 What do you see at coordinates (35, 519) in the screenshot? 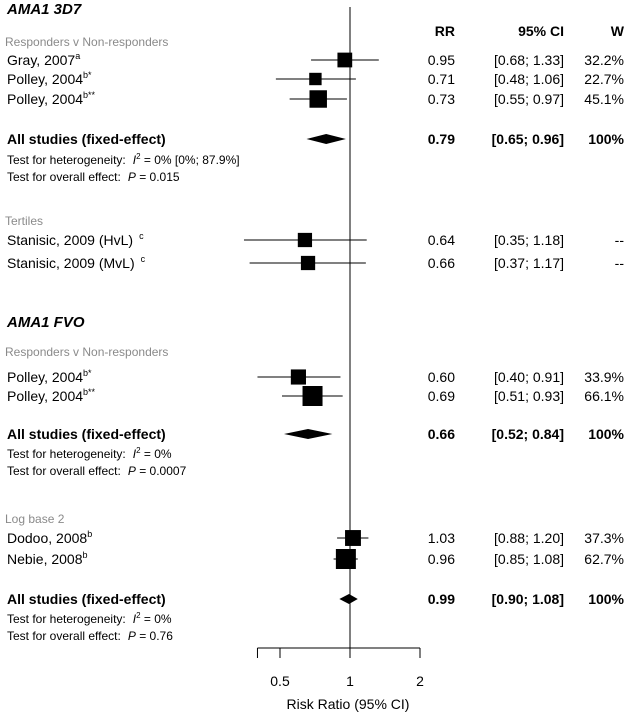
I see `group-label: Log base 2` at bounding box center [35, 519].